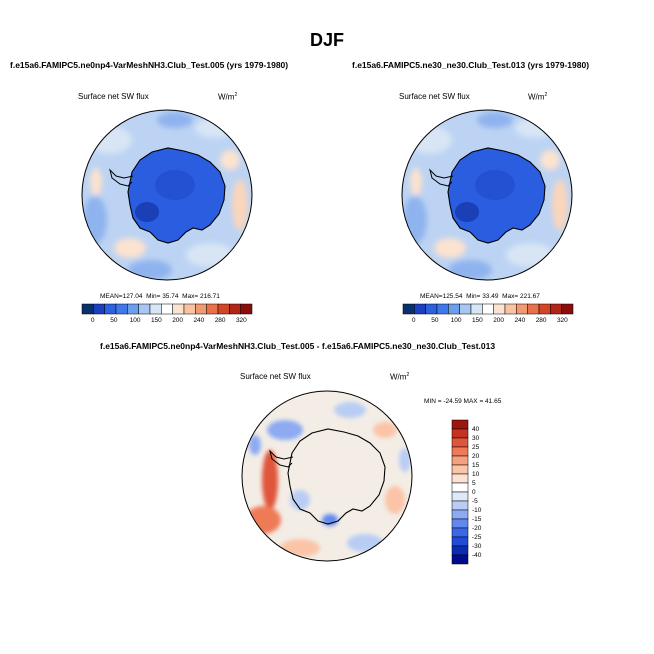 This screenshot has height=654, width=654. What do you see at coordinates (121, 177) in the screenshot?
I see `map1-peninsula` at bounding box center [121, 177].